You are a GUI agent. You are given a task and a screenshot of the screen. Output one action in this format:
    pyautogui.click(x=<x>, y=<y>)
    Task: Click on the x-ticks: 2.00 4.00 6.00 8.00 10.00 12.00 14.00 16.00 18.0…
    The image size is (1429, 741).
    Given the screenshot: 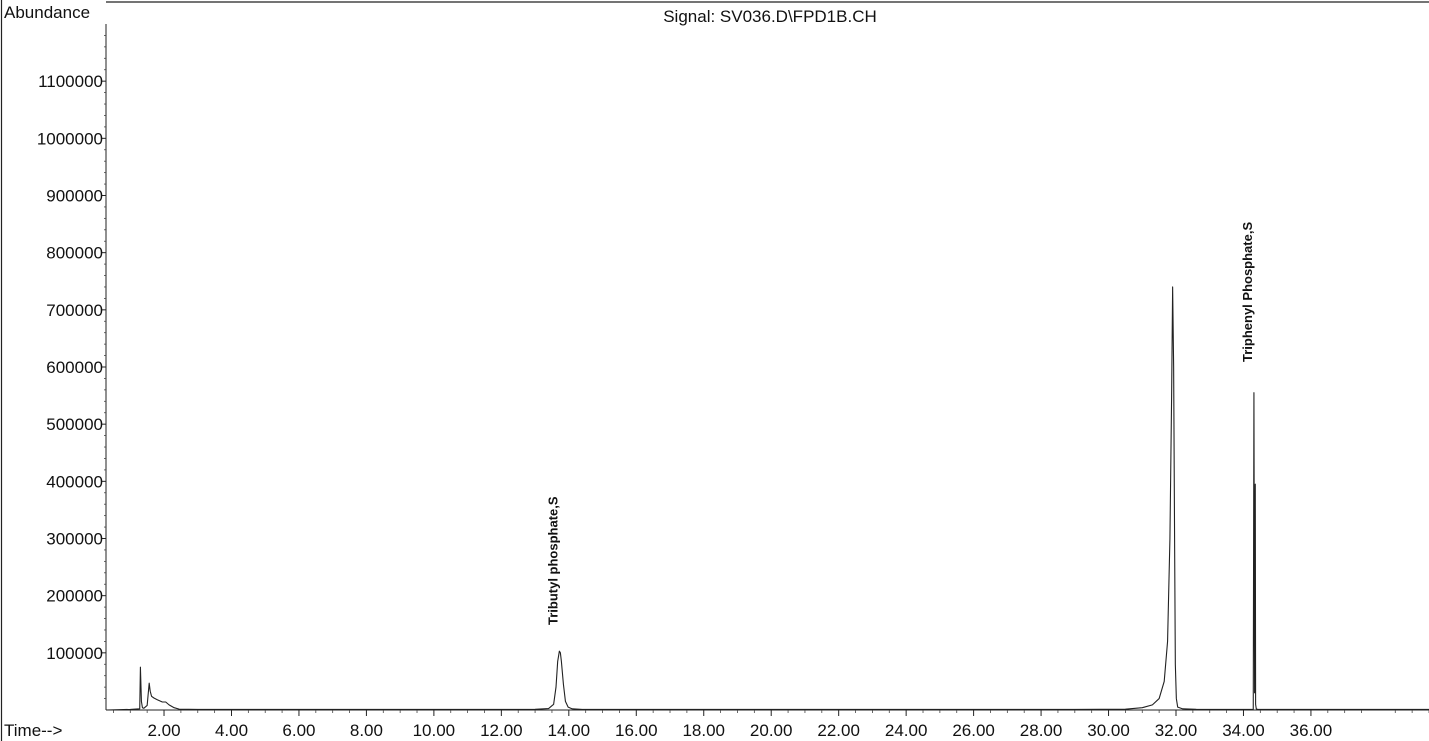 What is the action you would take?
    pyautogui.click(x=771, y=725)
    